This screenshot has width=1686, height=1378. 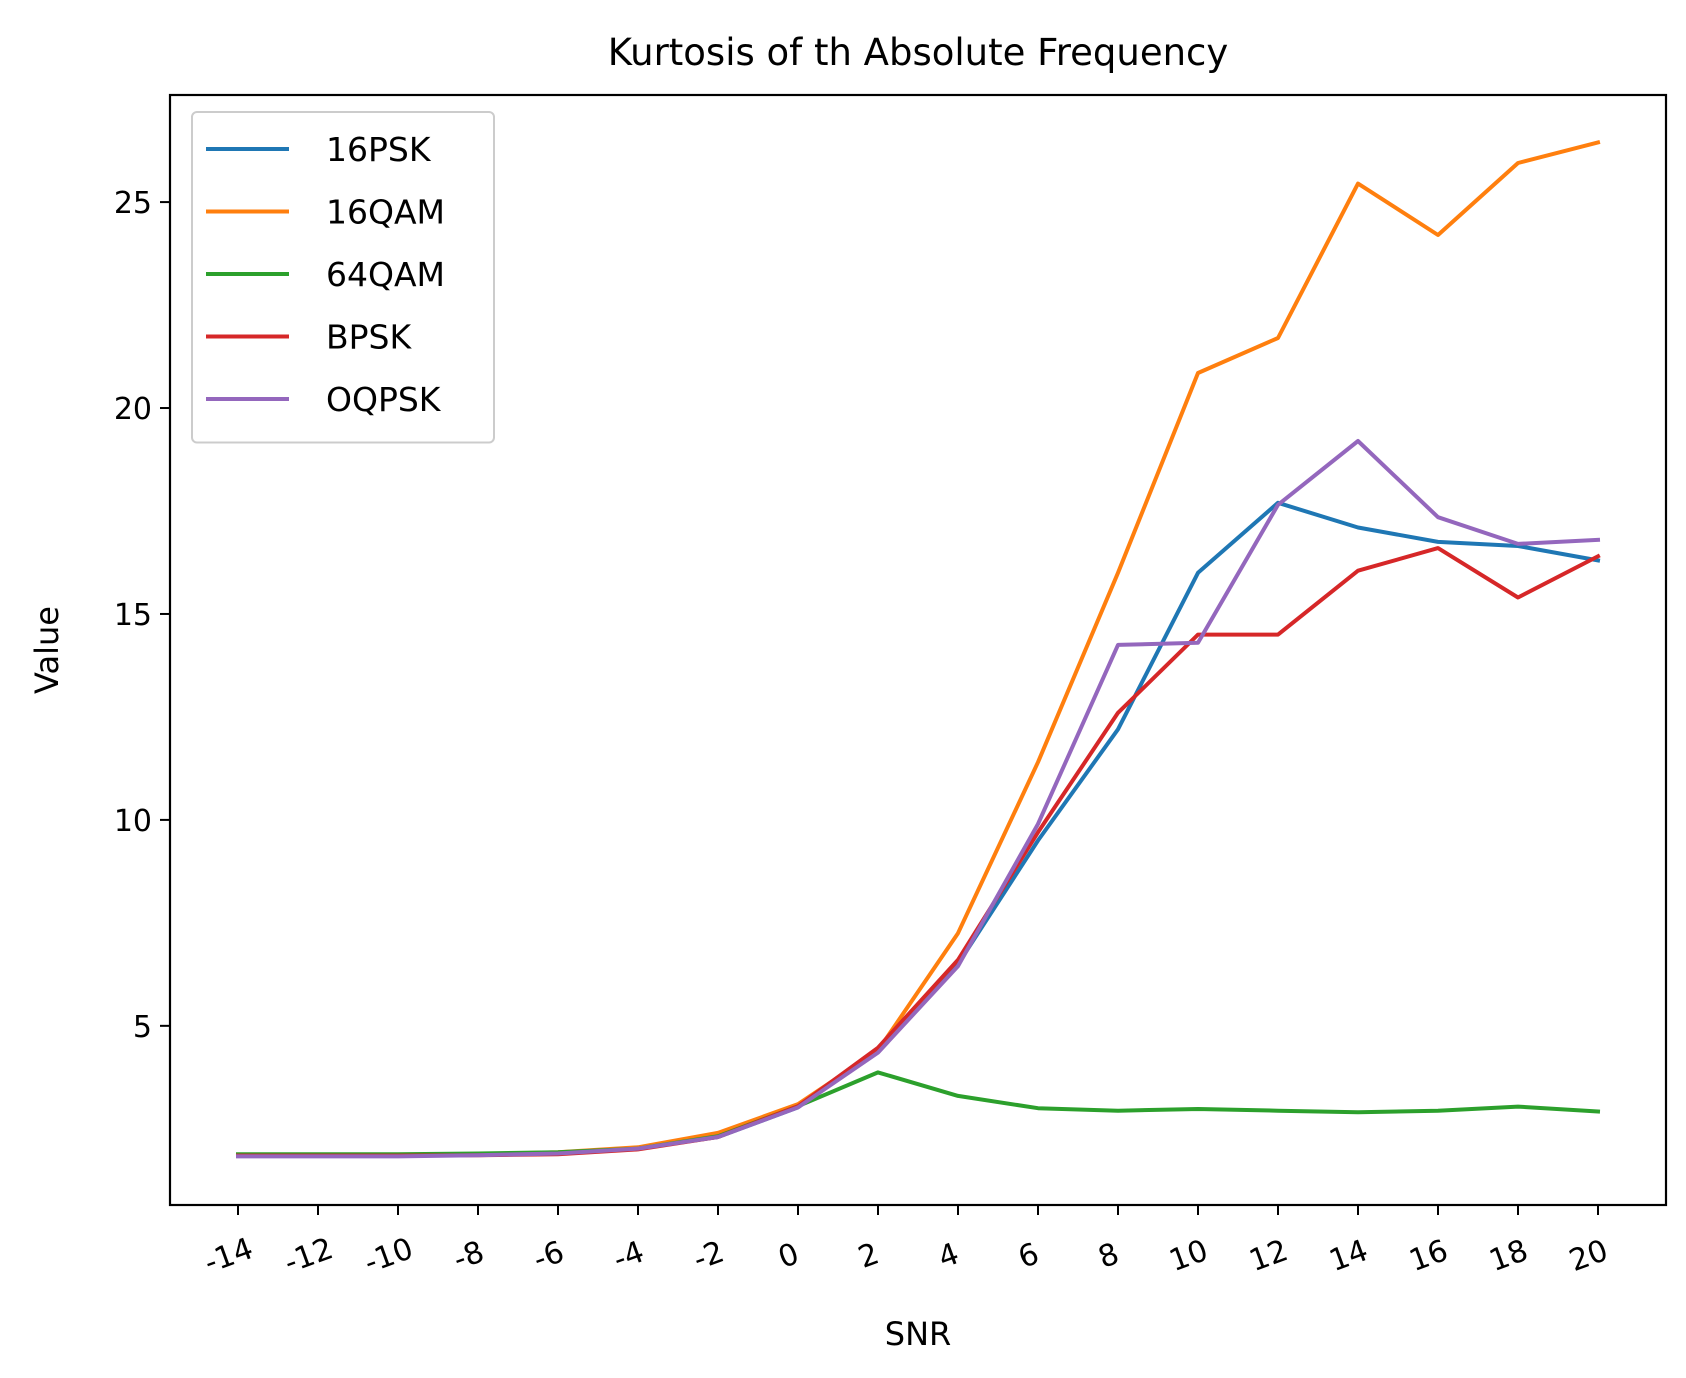 I want to click on x-tick-label: -6, so click(x=549, y=1256).